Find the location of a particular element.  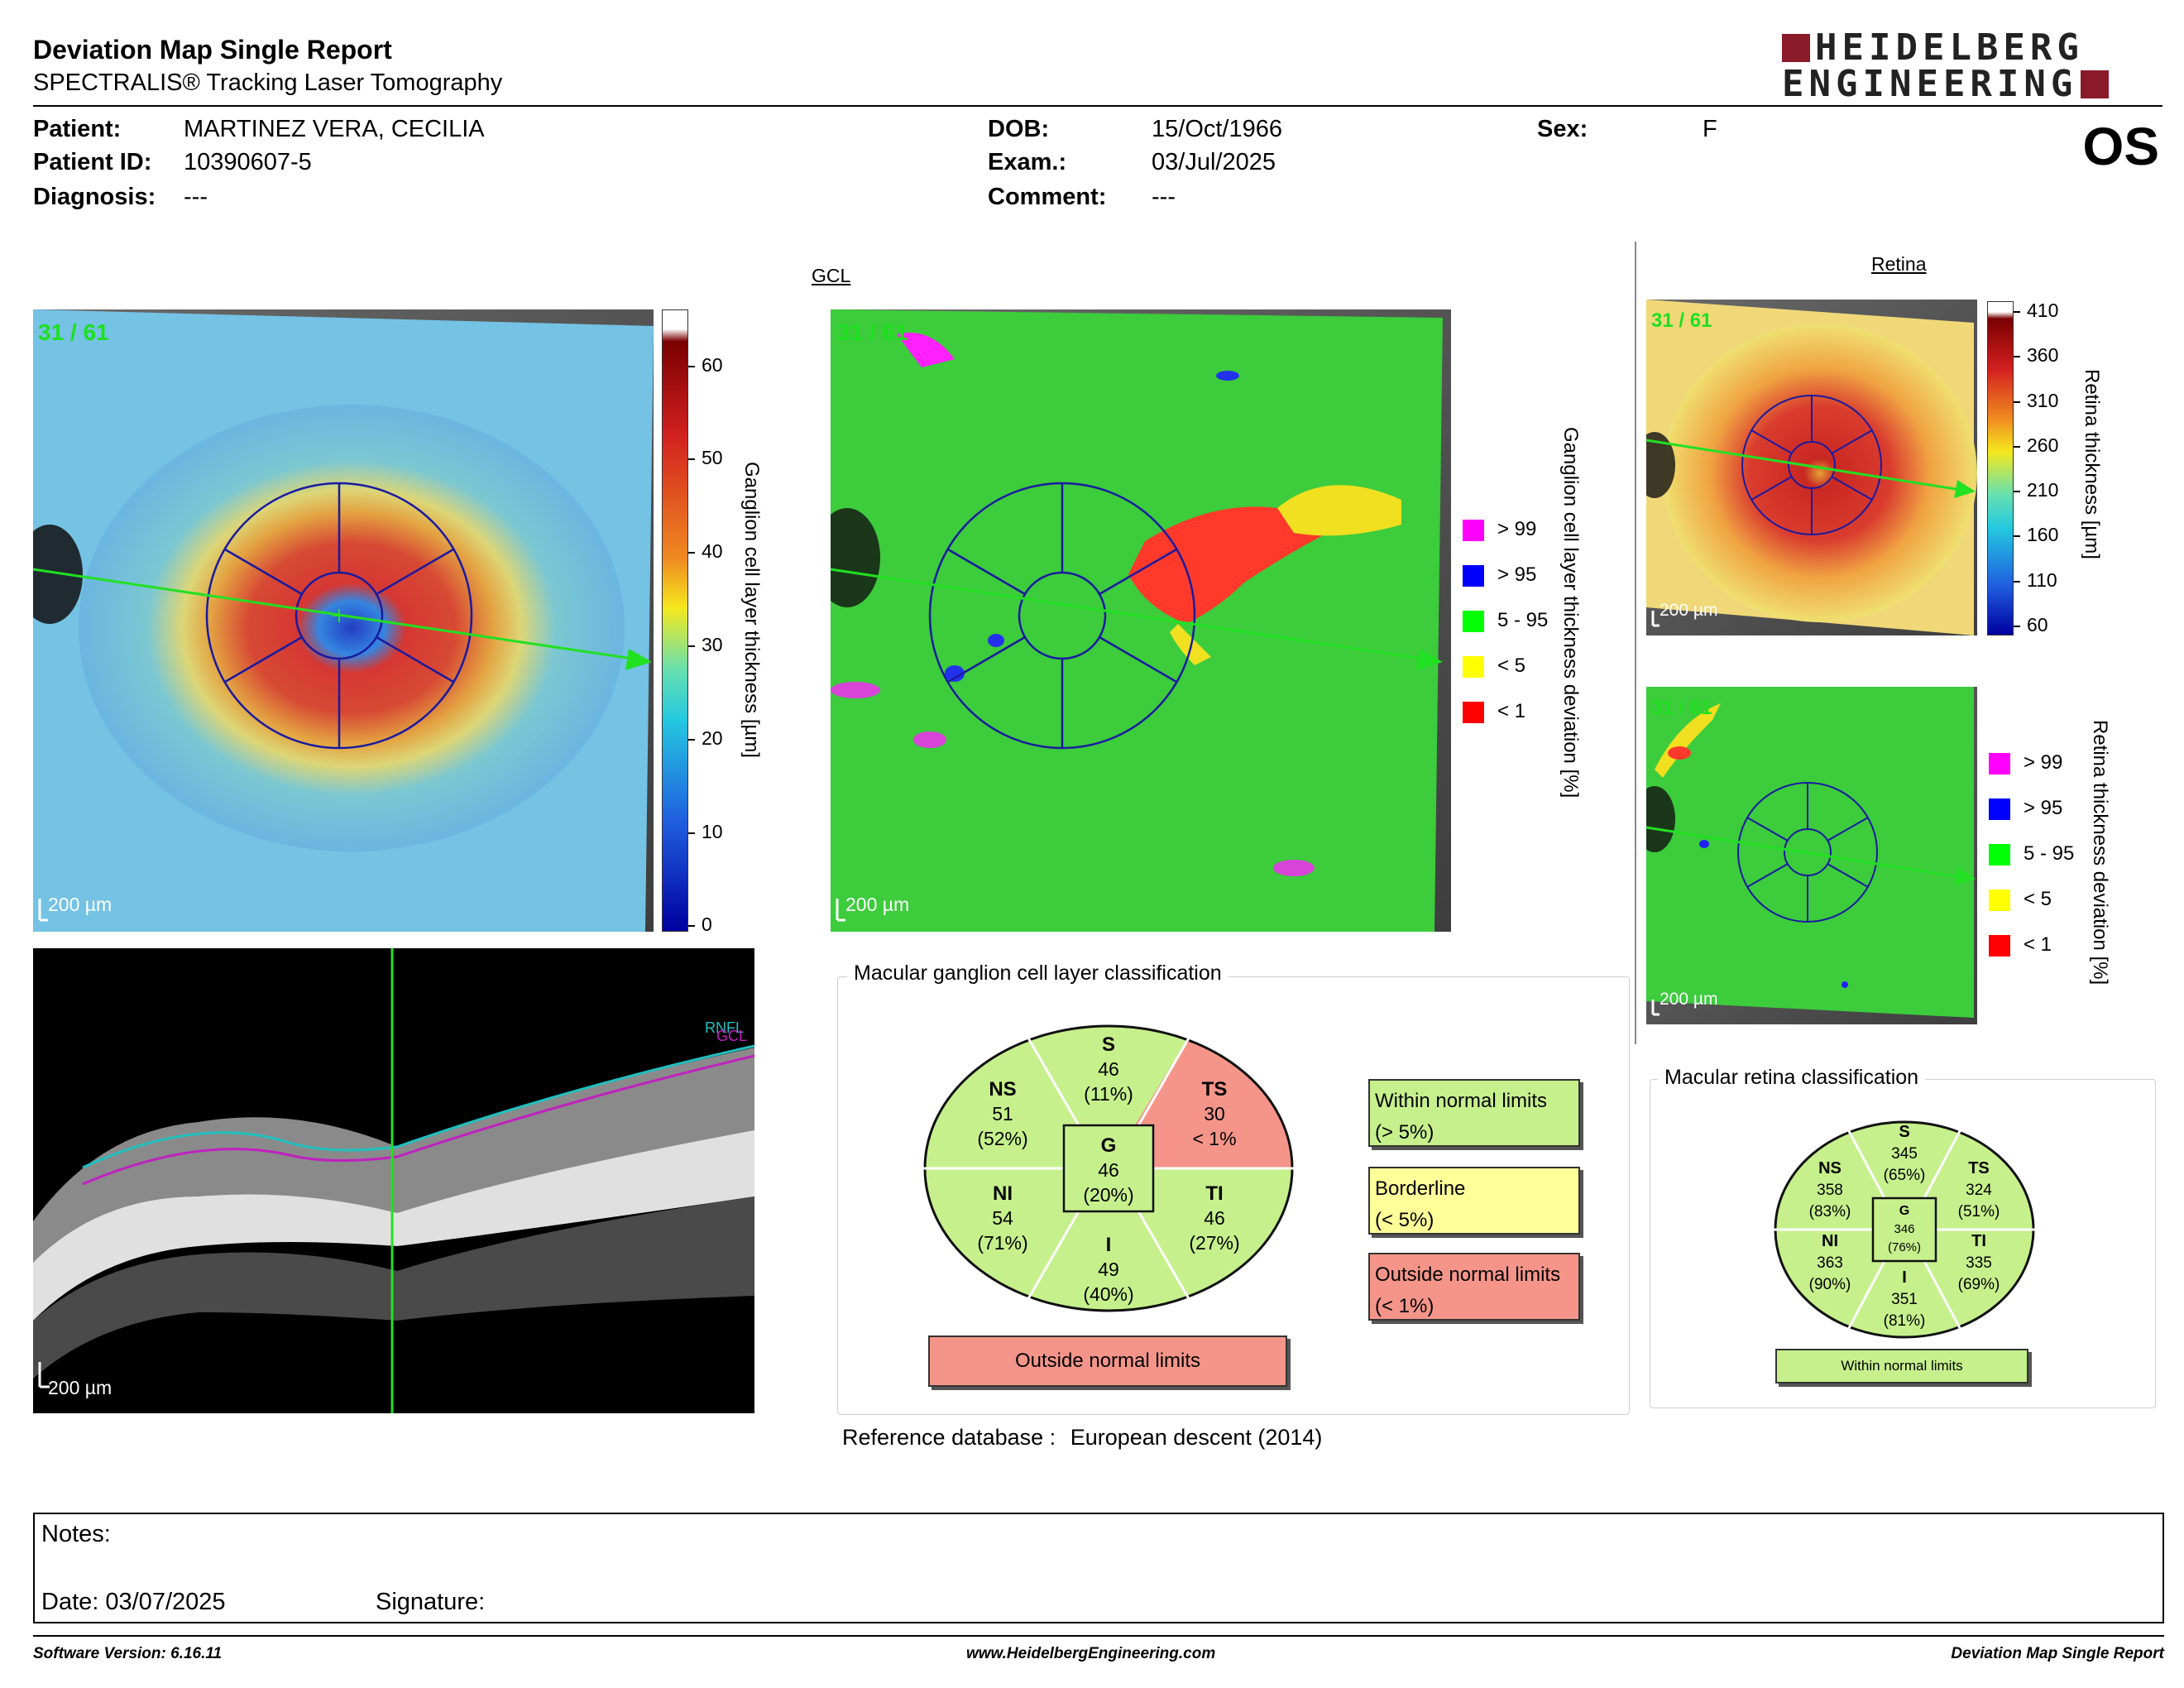

ret-ni-value: 363 is located at coordinates (1830, 1263).